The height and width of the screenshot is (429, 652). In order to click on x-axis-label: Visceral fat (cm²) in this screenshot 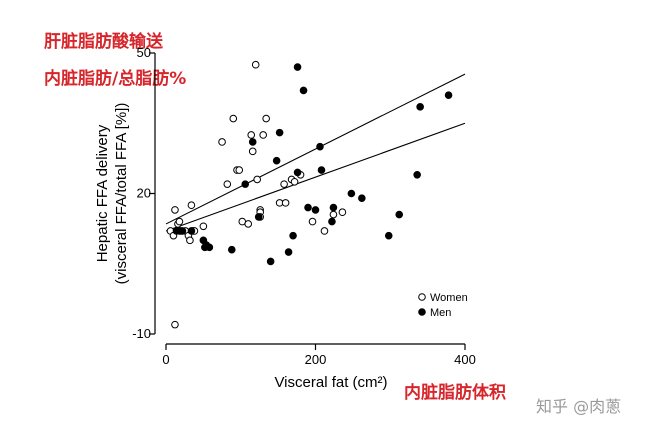, I will do `click(330, 382)`.